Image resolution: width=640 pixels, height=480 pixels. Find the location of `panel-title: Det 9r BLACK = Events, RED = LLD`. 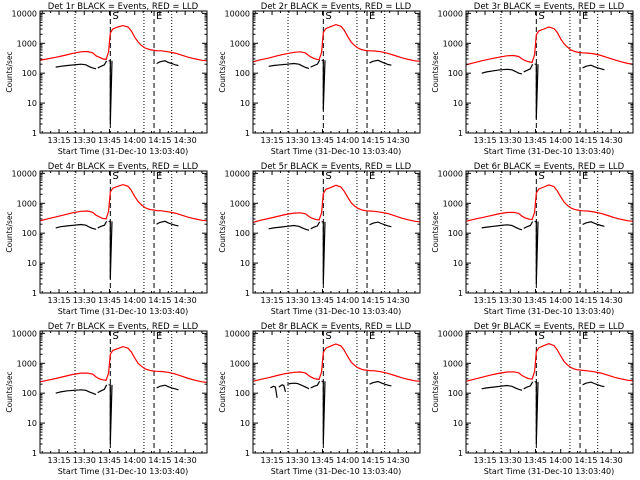

panel-title: Det 9r BLACK = Events, RED = LLD is located at coordinates (549, 327).